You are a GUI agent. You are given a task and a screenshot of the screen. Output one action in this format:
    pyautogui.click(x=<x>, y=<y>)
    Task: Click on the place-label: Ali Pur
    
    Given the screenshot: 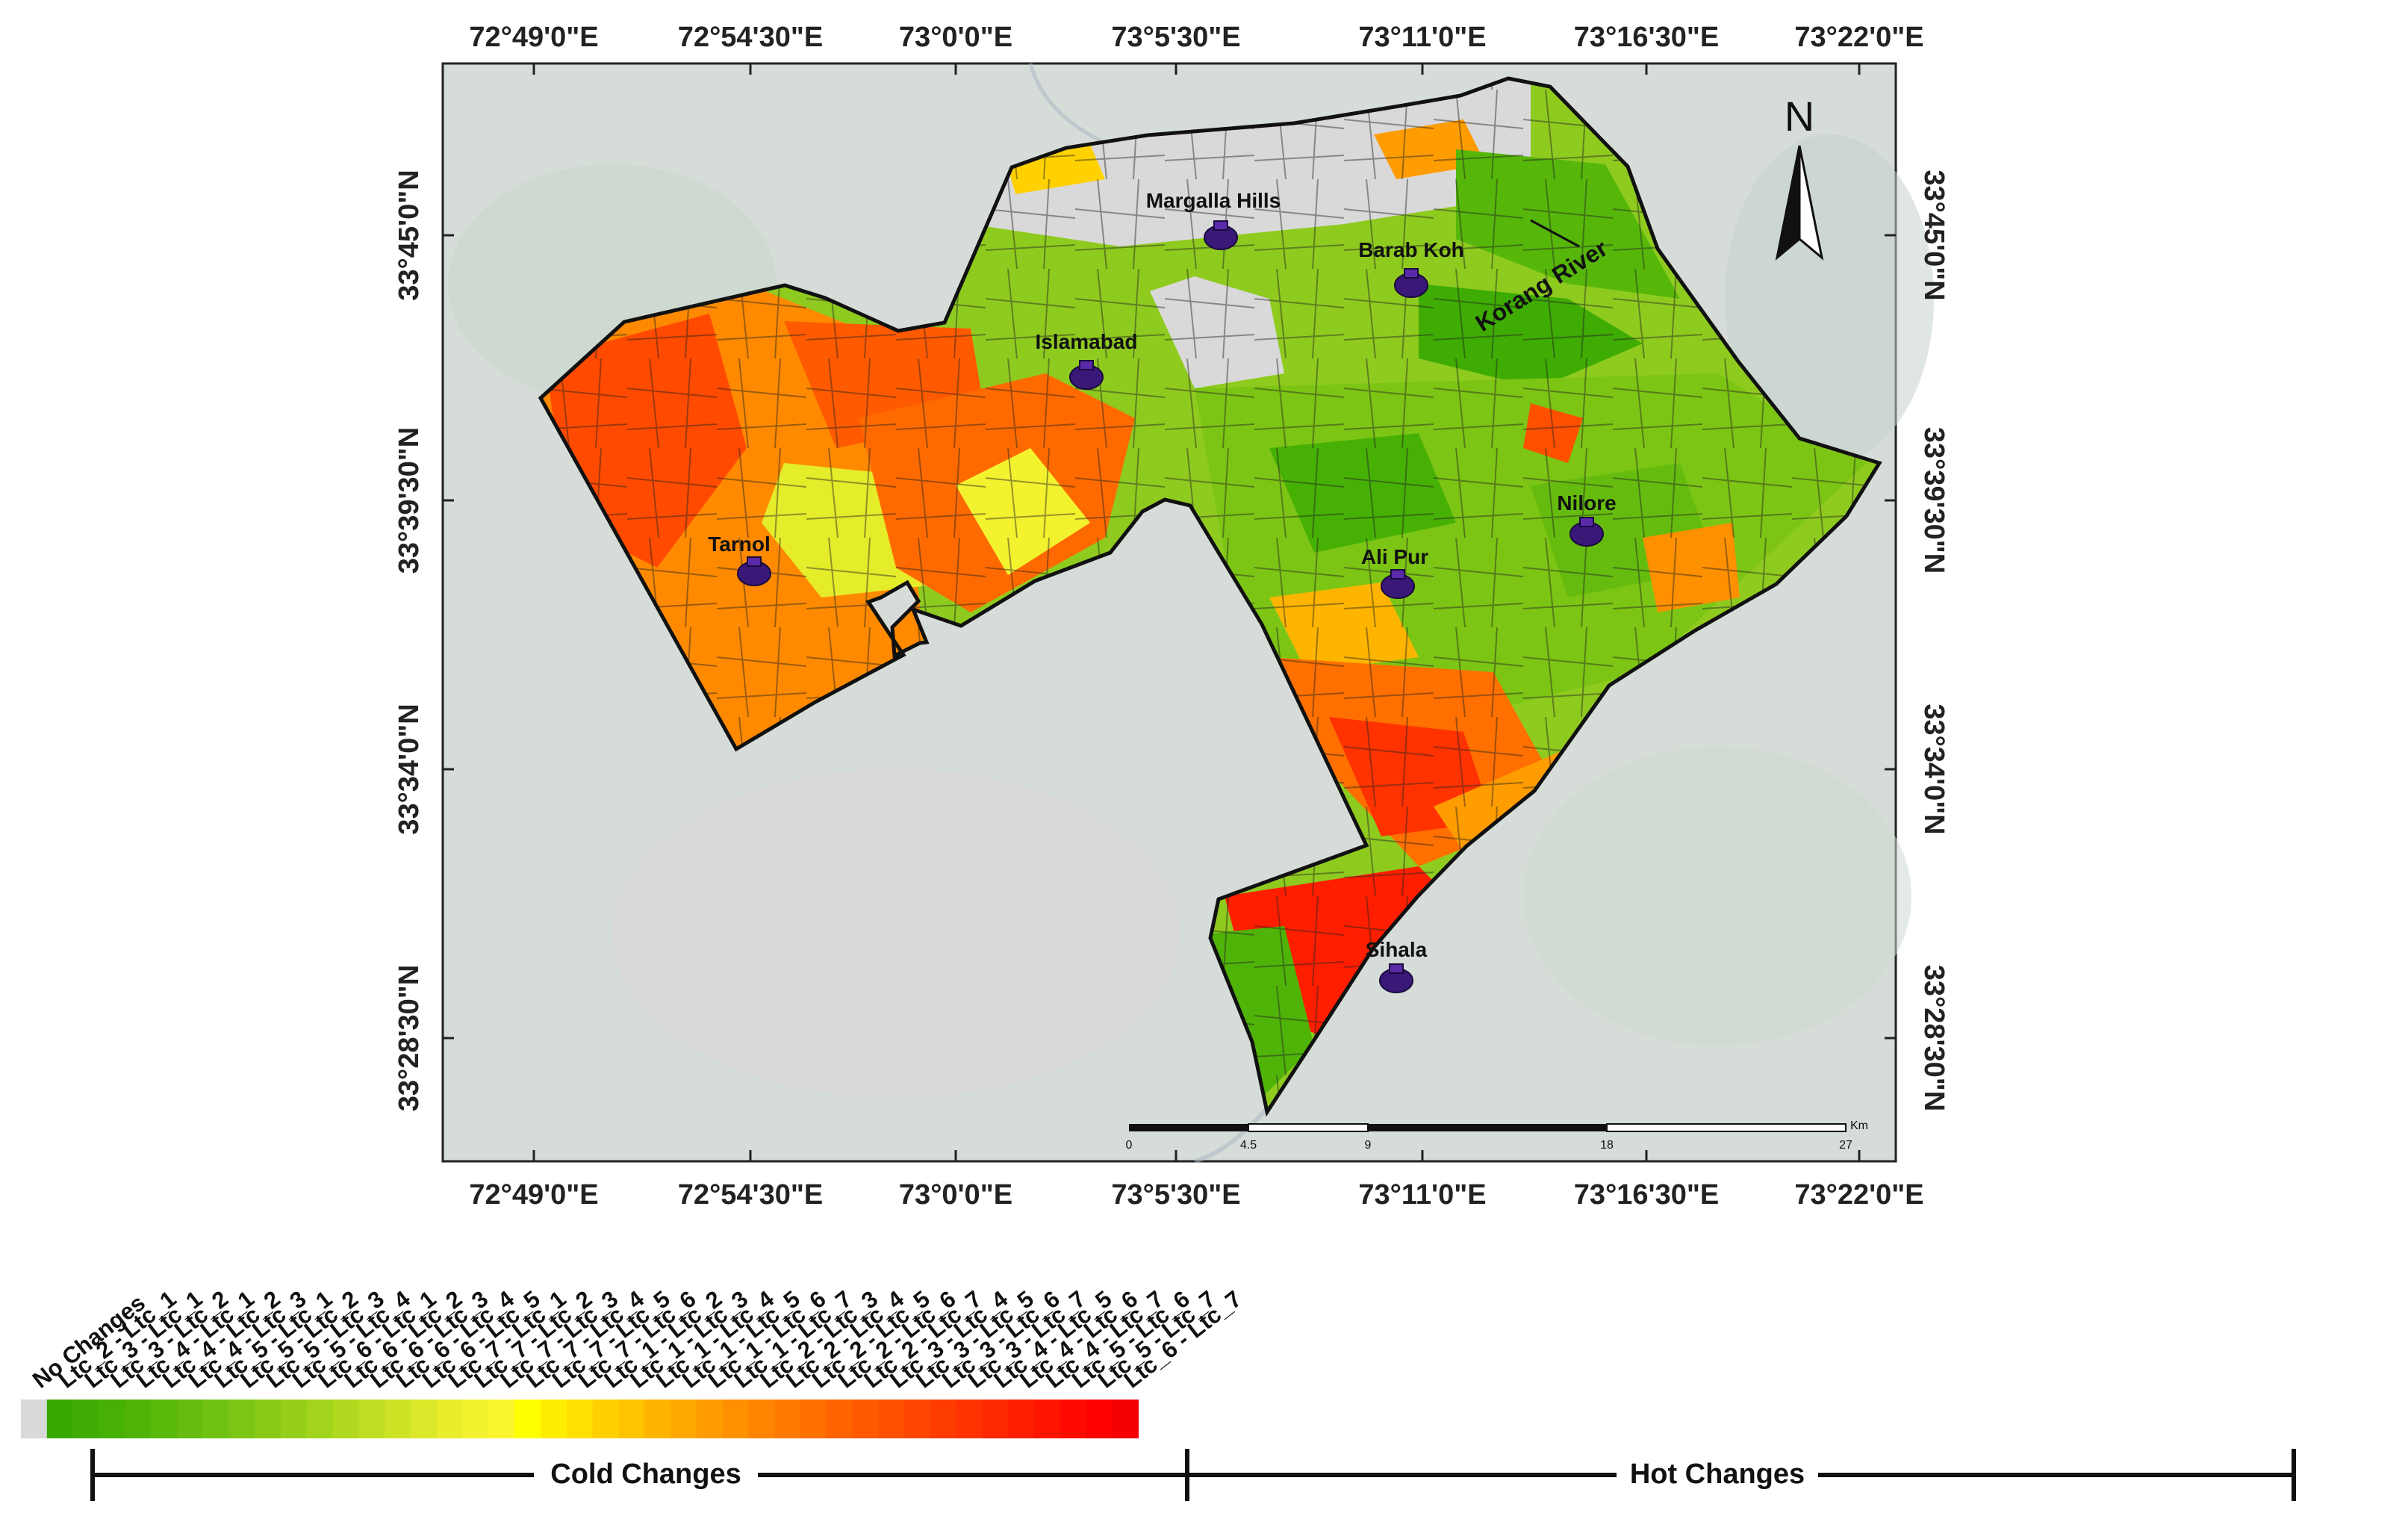 What is the action you would take?
    pyautogui.click(x=1394, y=556)
    